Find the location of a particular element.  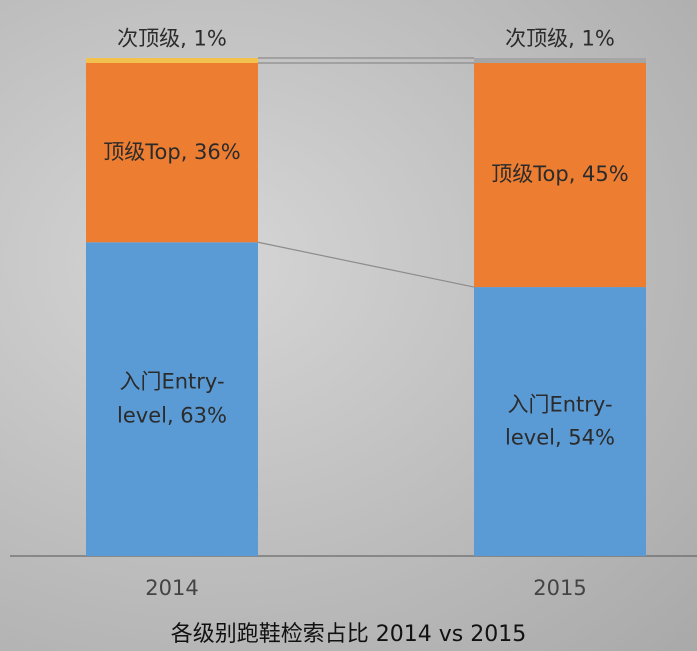

x-tick-label: 2015 is located at coordinates (560, 588).